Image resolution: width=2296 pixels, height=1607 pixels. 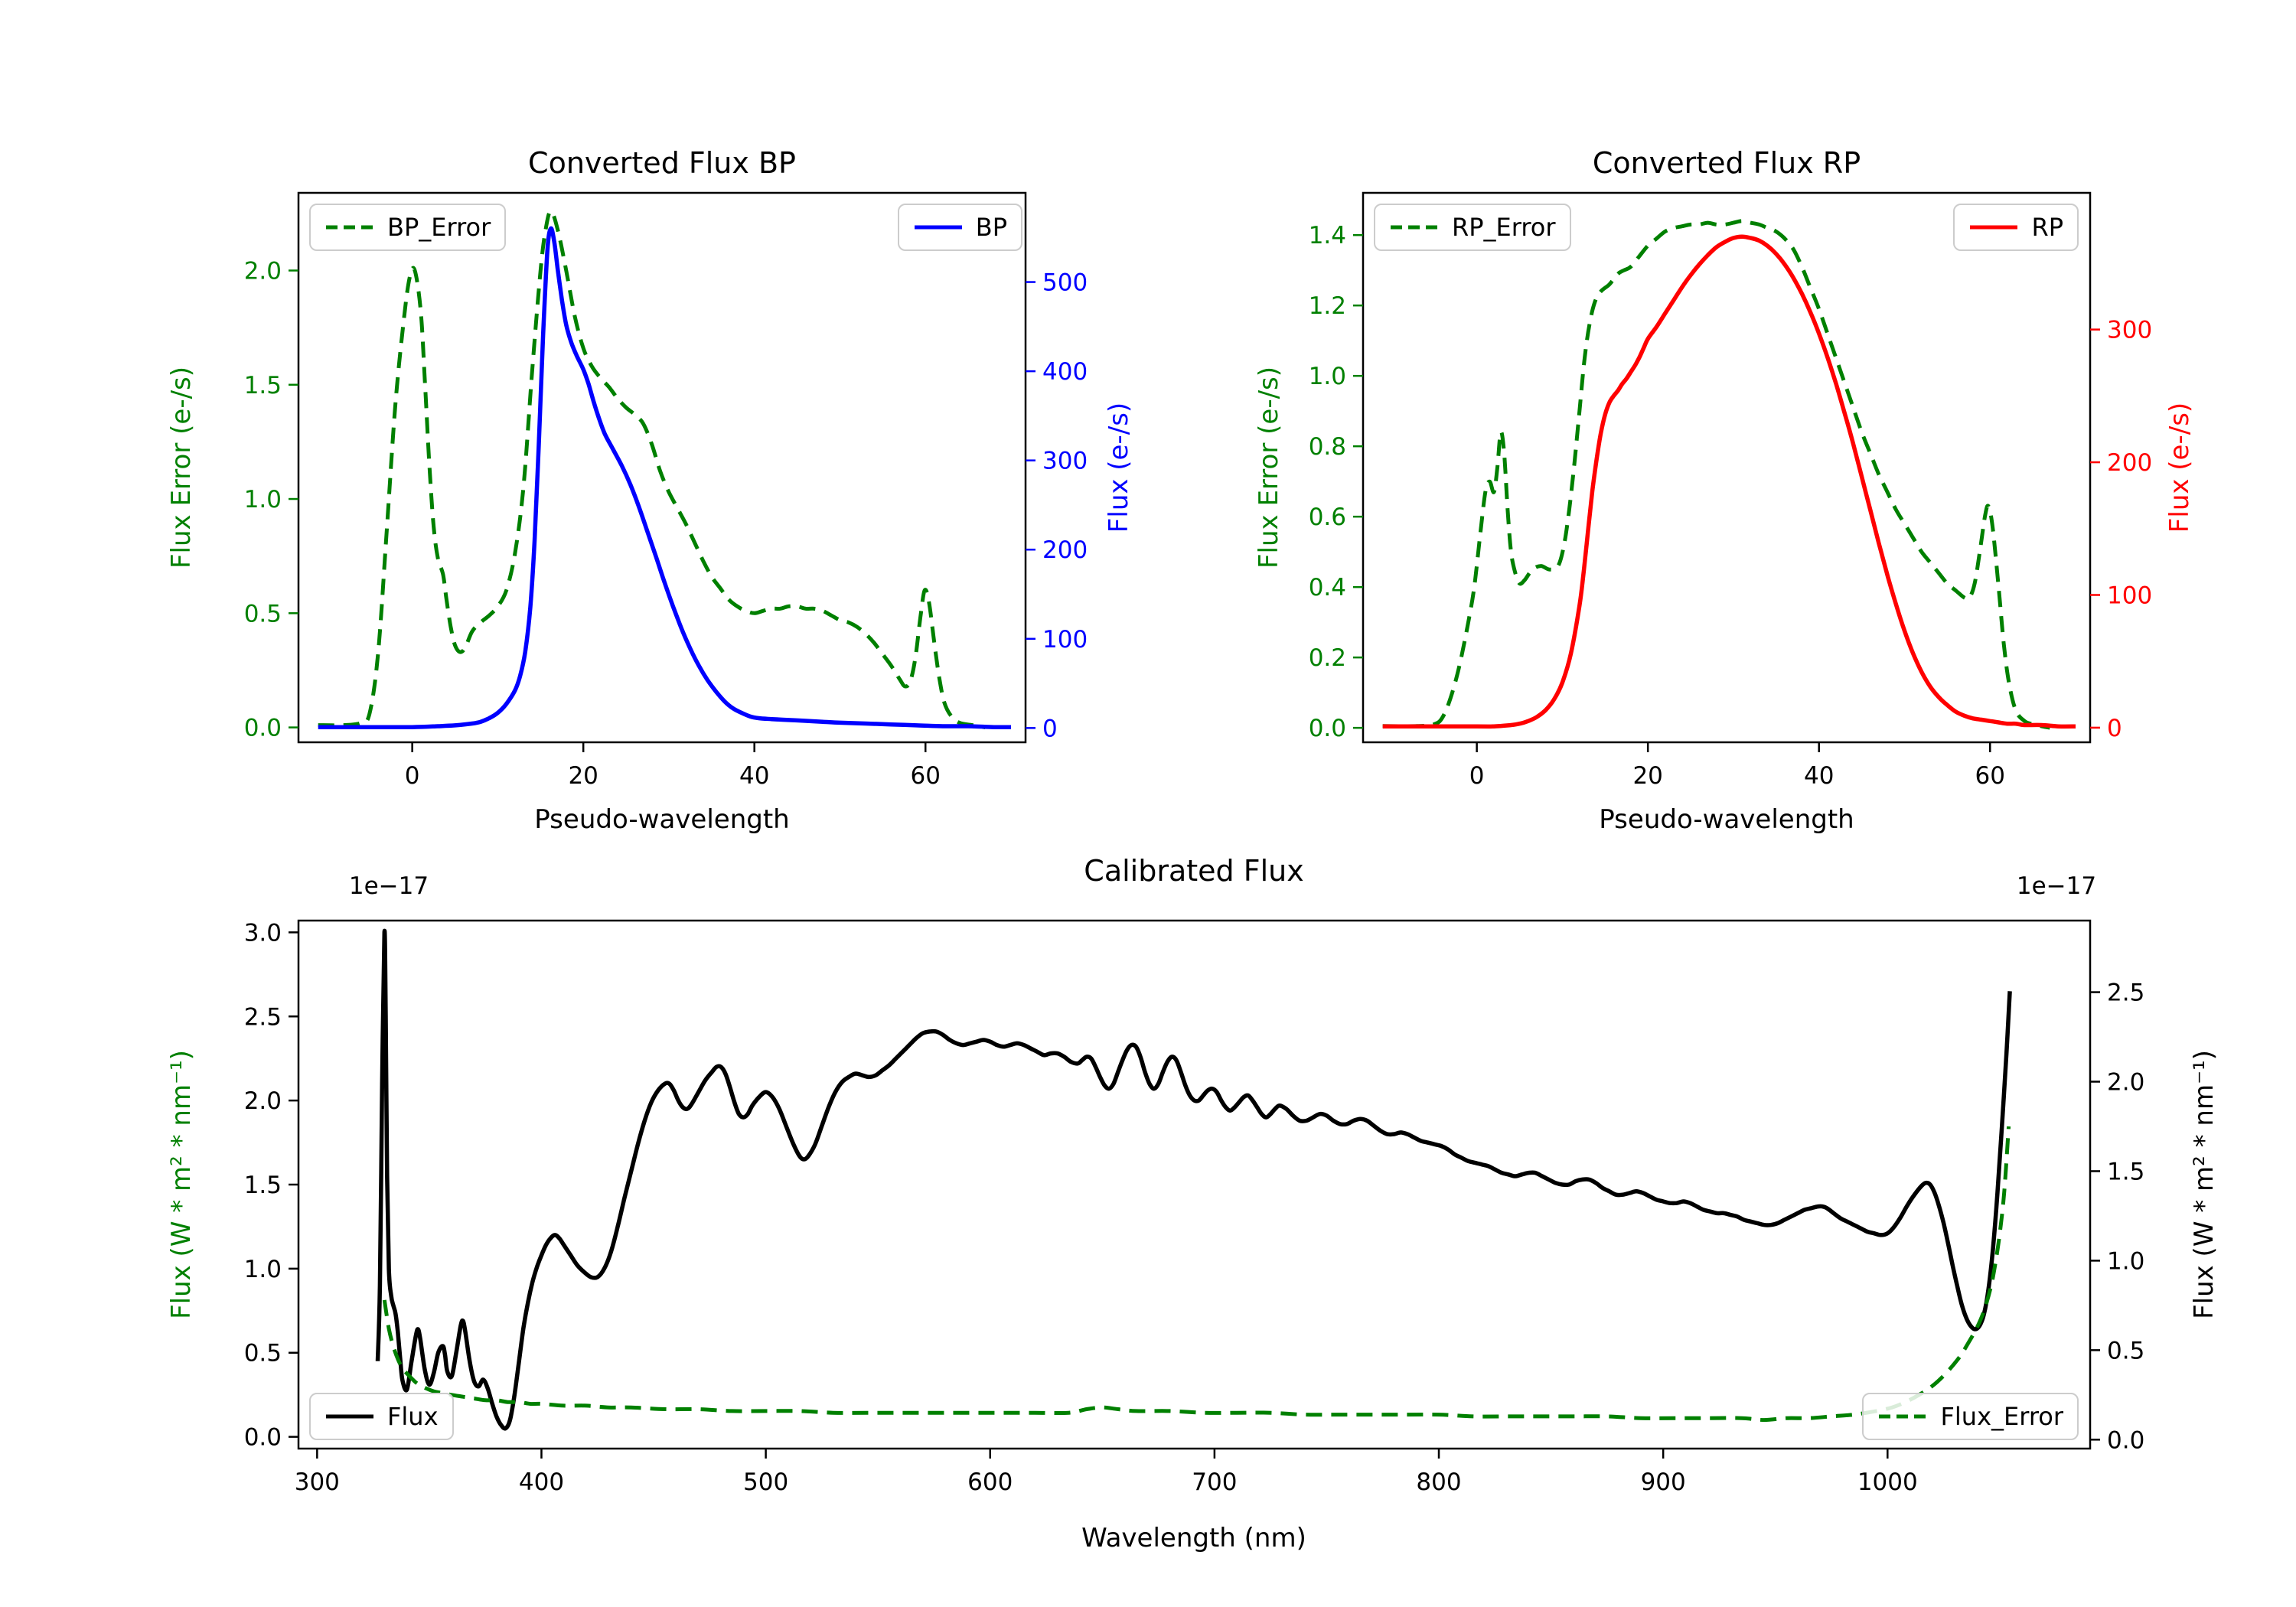 I want to click on series-flux_error, so click(x=1196, y=1274).